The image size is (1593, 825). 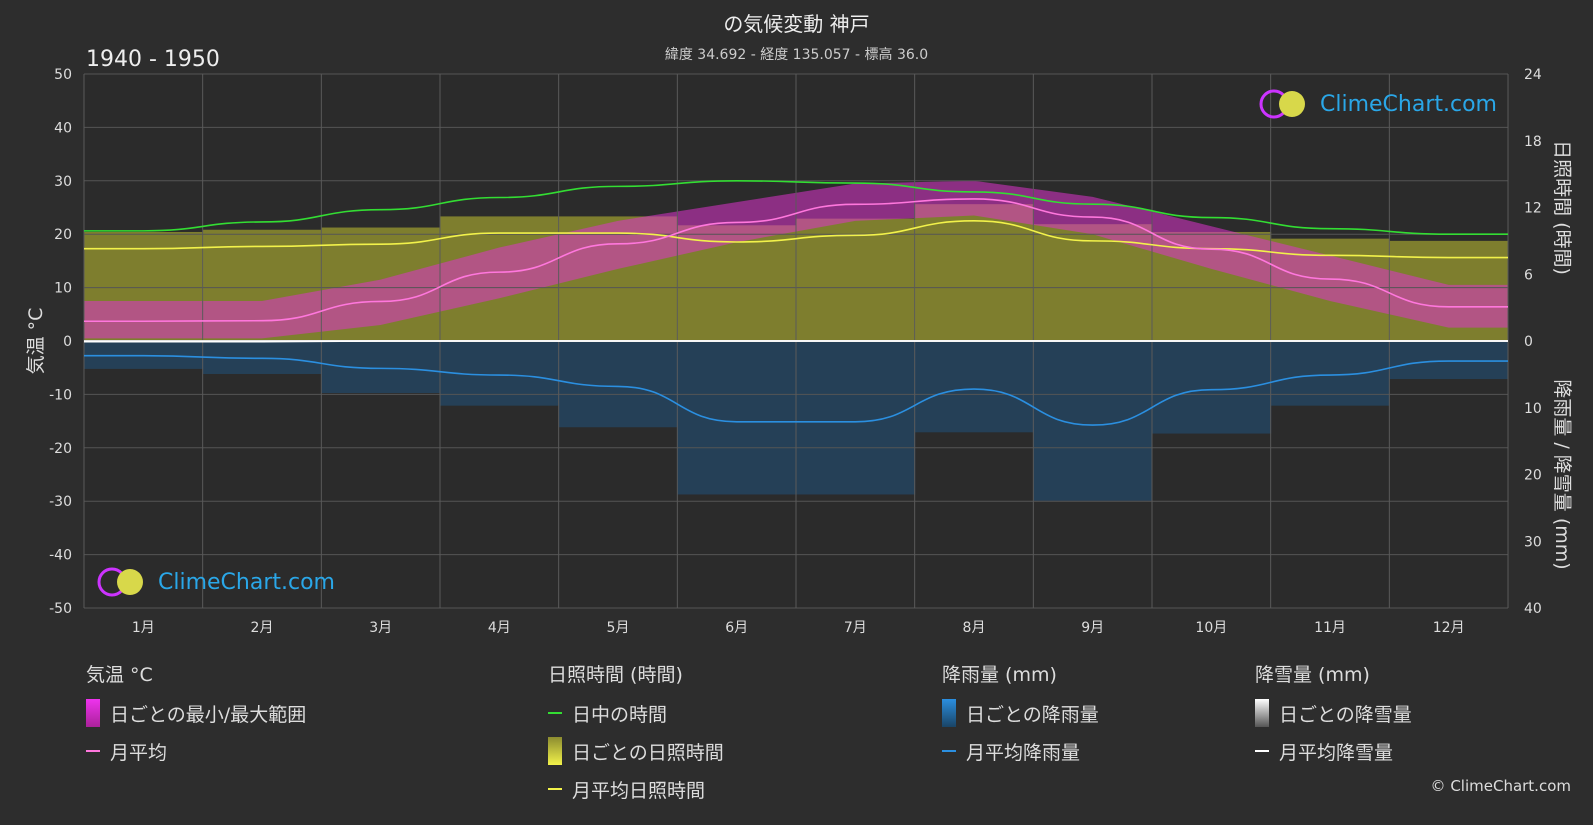 I want to click on y-left-tick-label: 50, so click(x=63, y=75).